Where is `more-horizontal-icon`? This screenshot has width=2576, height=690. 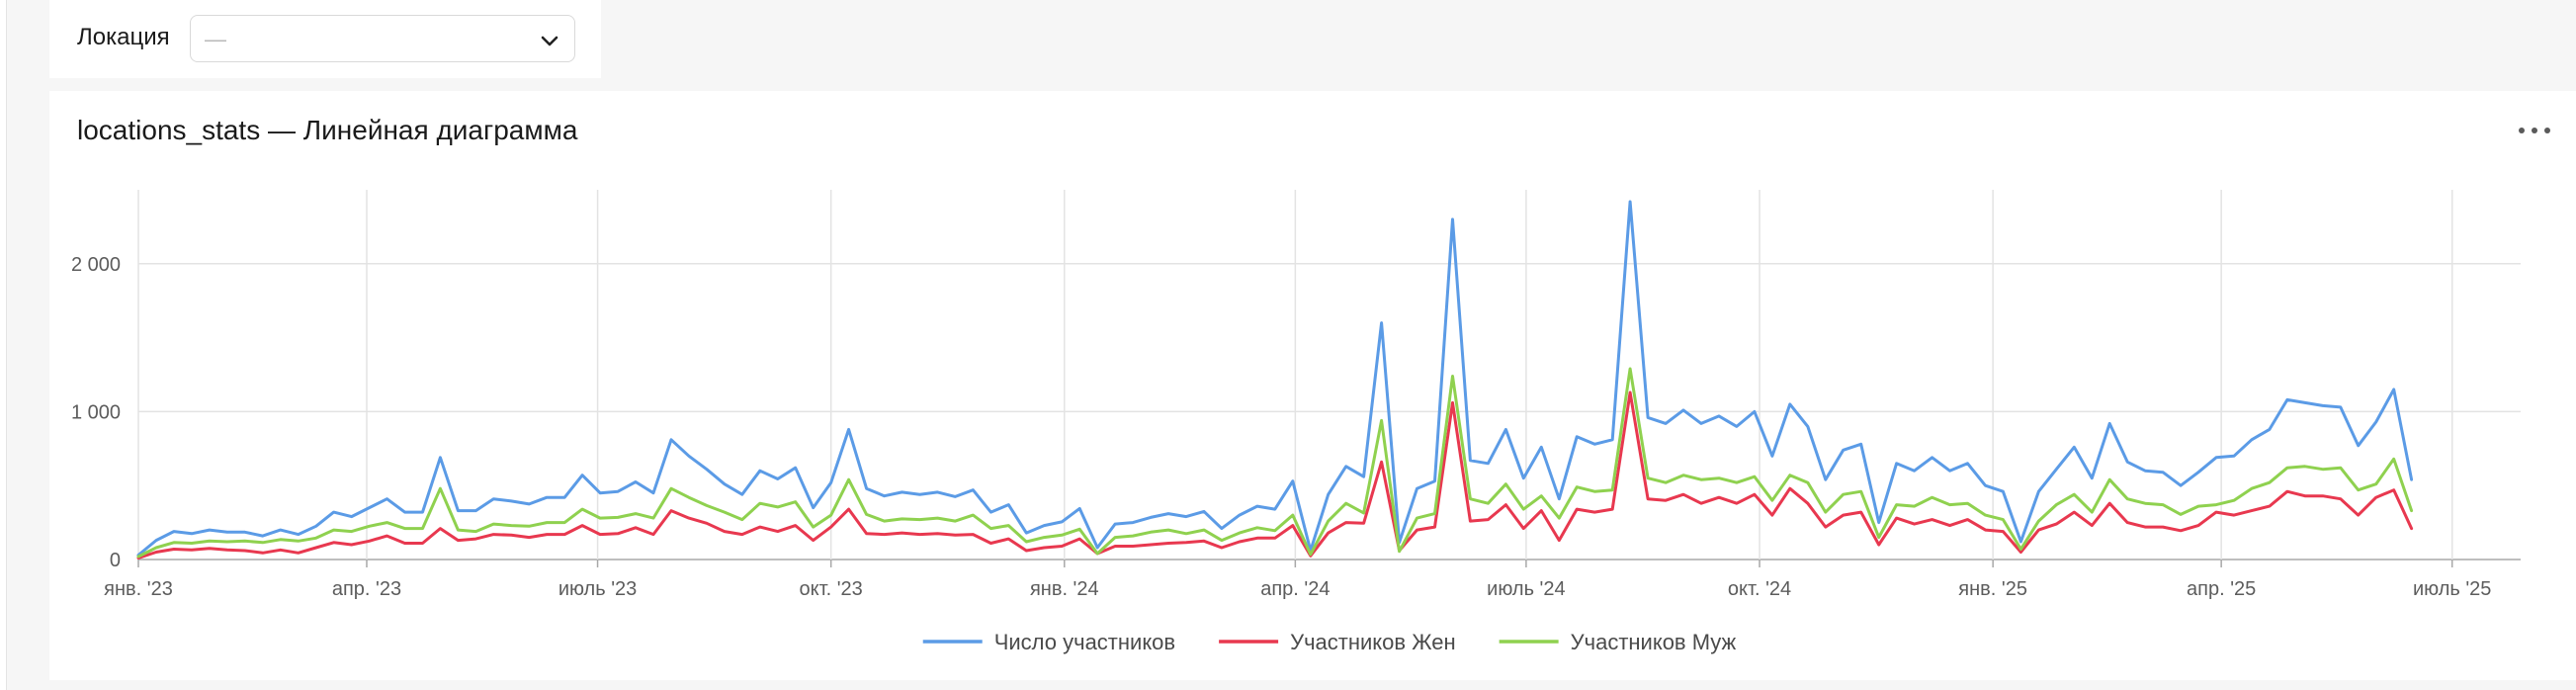
more-horizontal-icon is located at coordinates (2534, 130).